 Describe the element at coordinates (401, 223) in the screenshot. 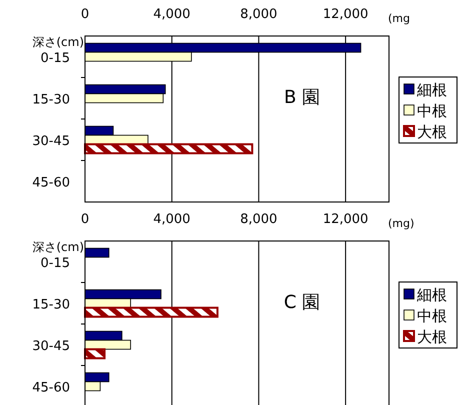

I see `x-axis-title: (mg)` at that location.